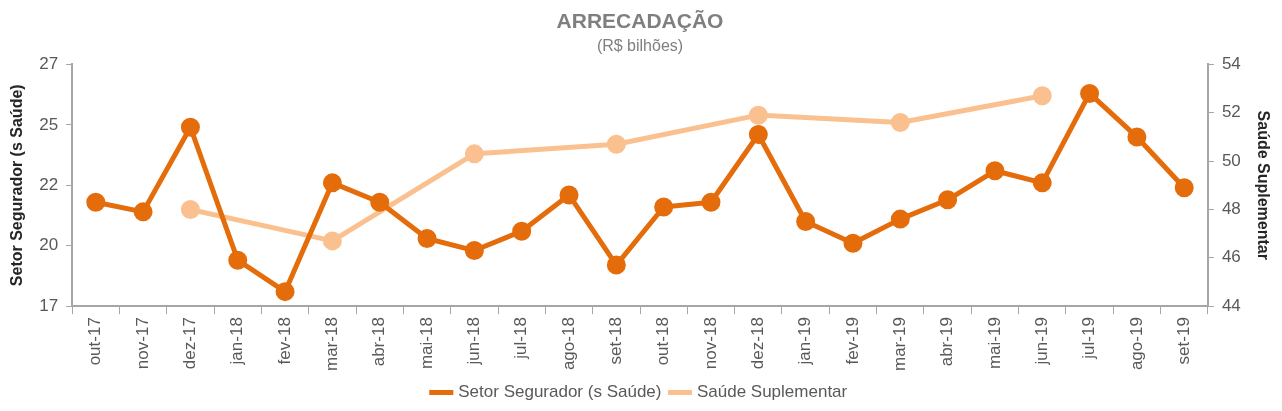 This screenshot has width=1282, height=411. Describe the element at coordinates (1136, 344) in the screenshot. I see `x-tick-label: ago-19` at that location.